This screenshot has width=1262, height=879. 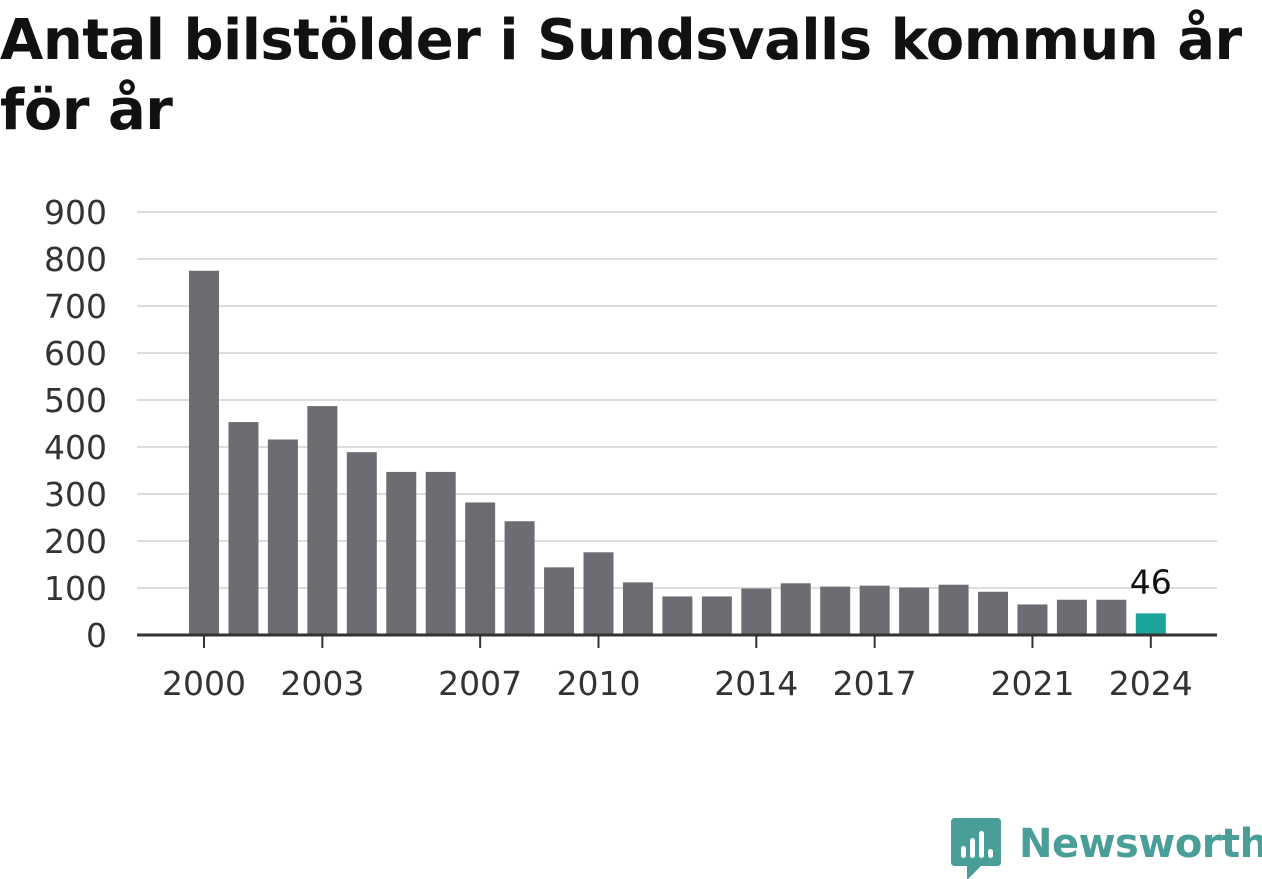 What do you see at coordinates (243, 528) in the screenshot?
I see `bar-2001` at bounding box center [243, 528].